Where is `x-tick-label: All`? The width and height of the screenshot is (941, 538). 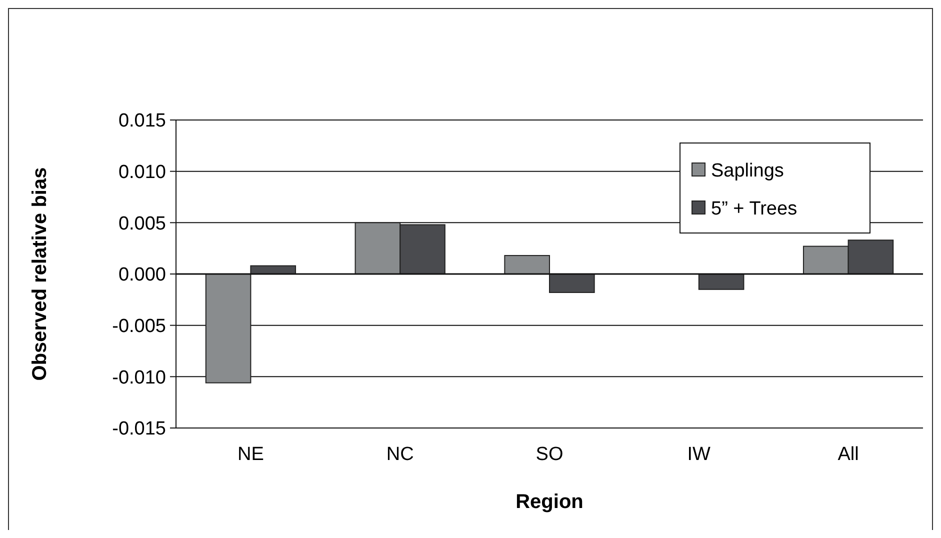 x-tick-label: All is located at coordinates (848, 454).